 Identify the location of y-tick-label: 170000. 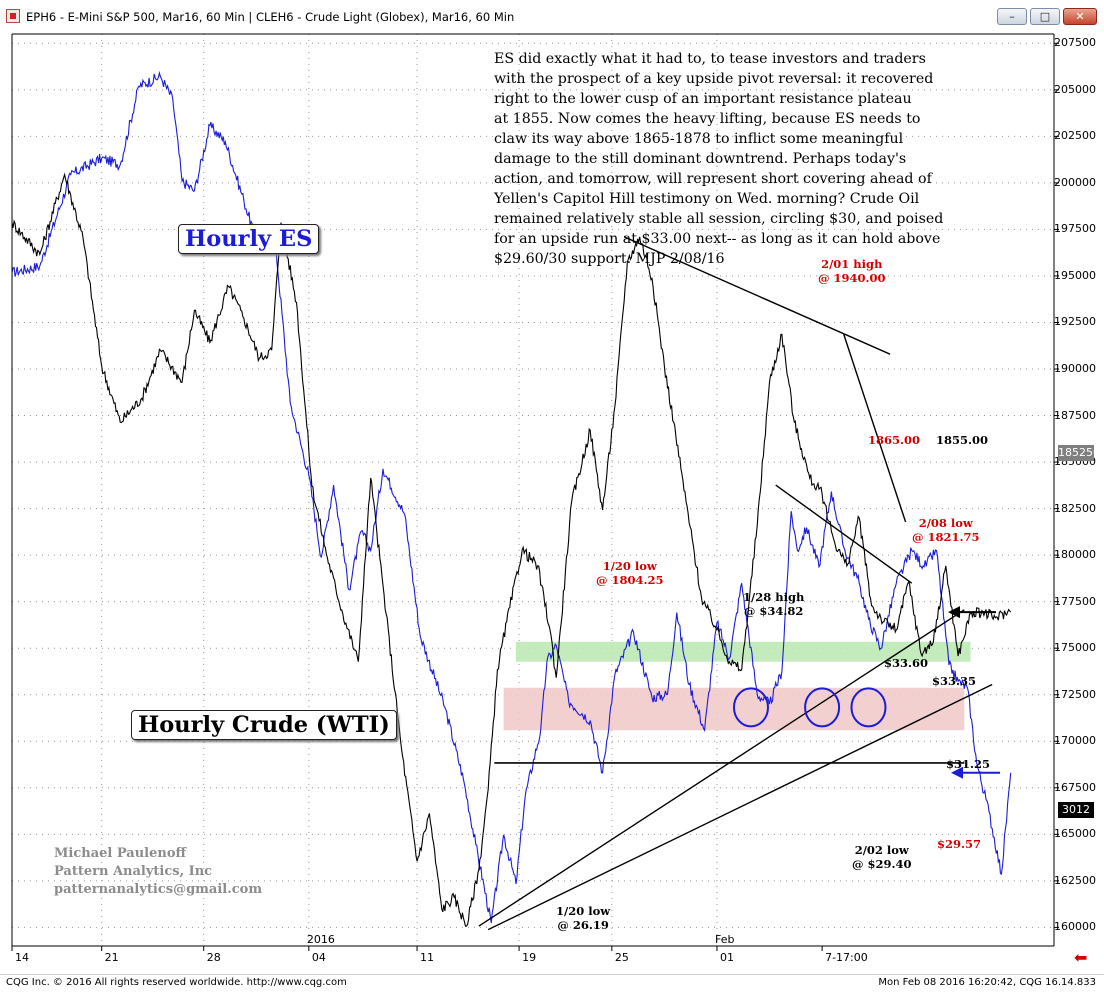
(1075, 741).